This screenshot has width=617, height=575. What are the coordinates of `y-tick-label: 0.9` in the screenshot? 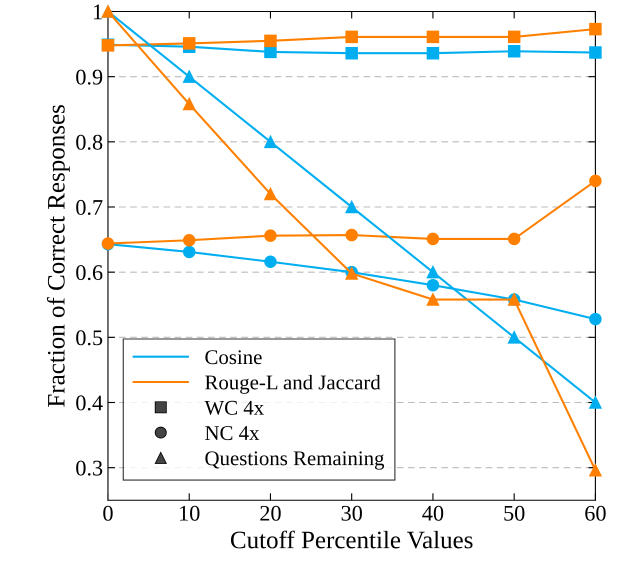 It's located at (89, 77).